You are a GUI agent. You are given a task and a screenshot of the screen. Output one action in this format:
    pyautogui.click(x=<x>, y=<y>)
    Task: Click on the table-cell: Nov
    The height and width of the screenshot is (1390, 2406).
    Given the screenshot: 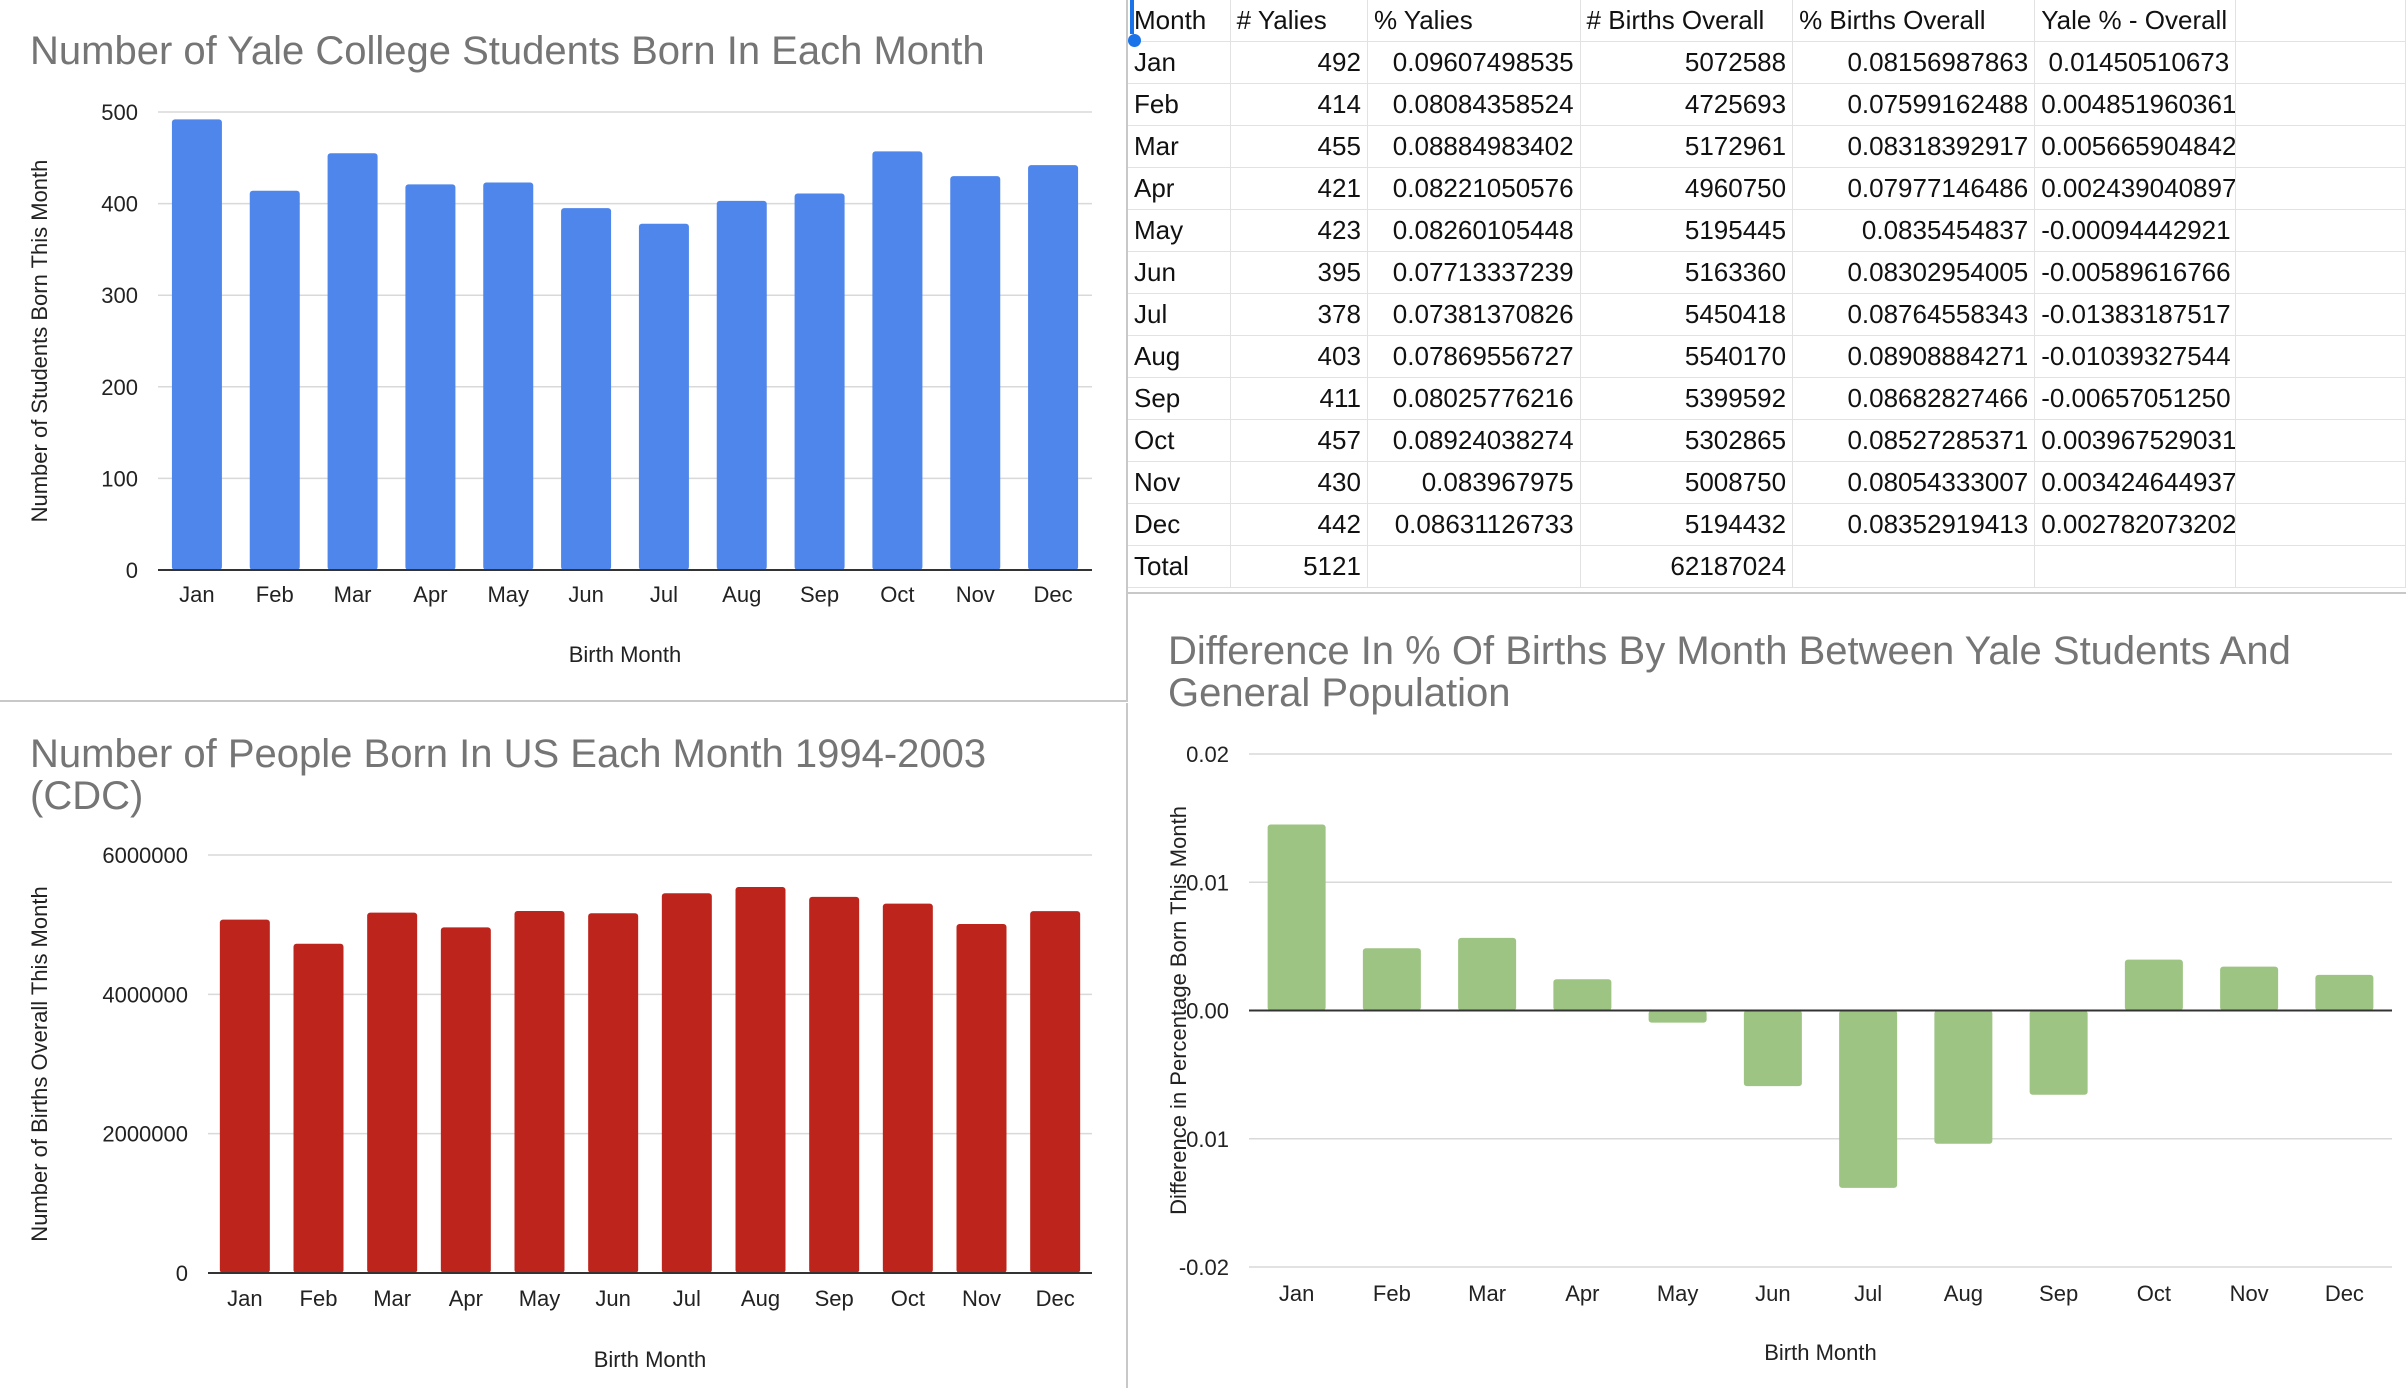 What is the action you would take?
    pyautogui.click(x=1179, y=482)
    